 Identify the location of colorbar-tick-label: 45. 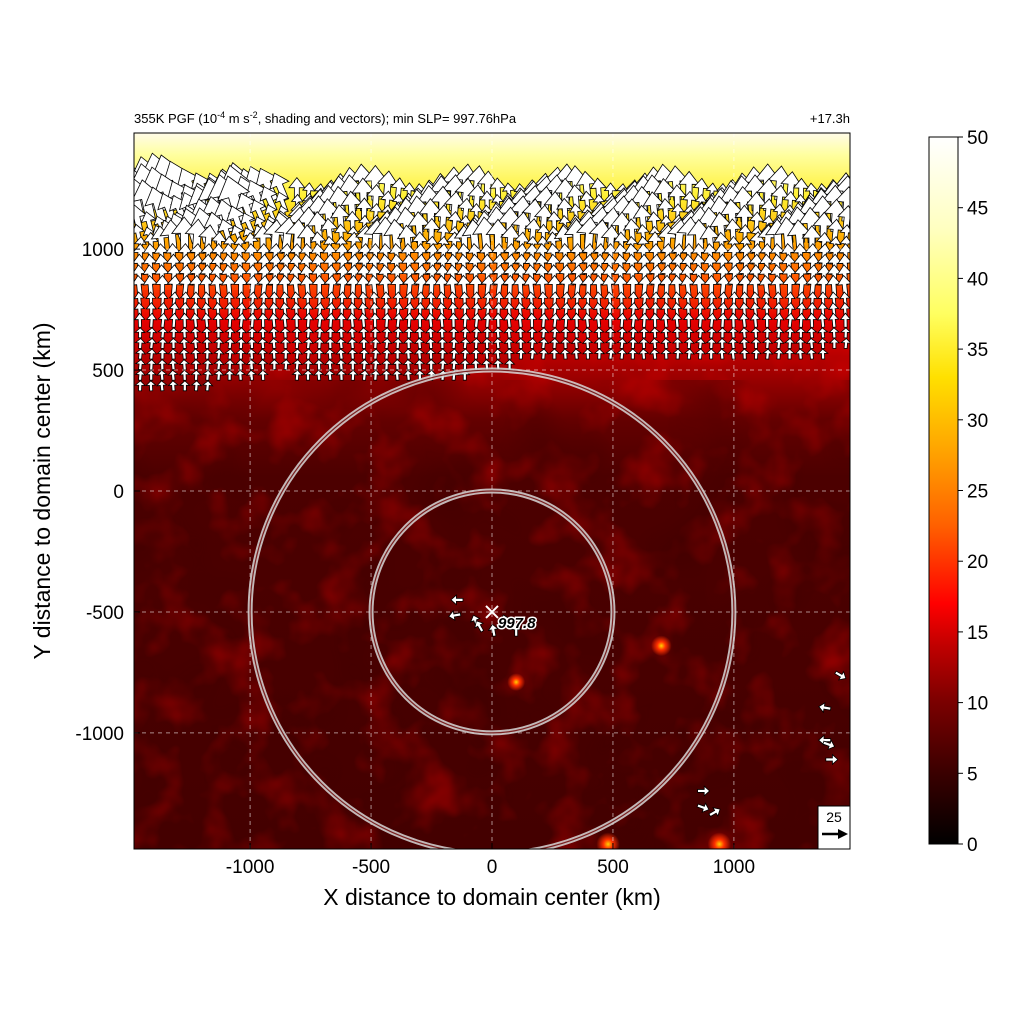
(977, 209).